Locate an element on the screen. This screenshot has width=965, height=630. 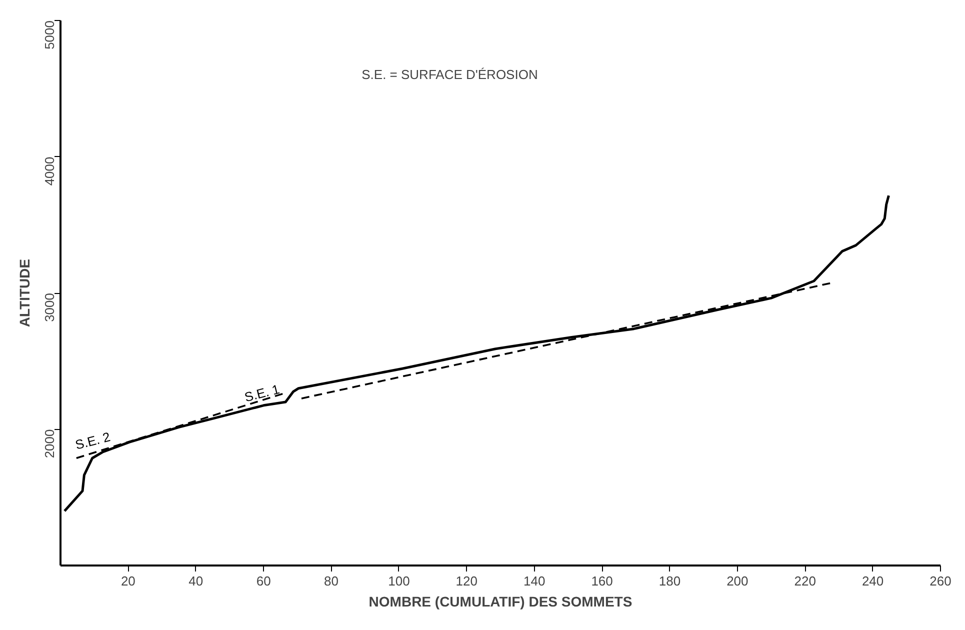
x-tick-label: 180 is located at coordinates (669, 581).